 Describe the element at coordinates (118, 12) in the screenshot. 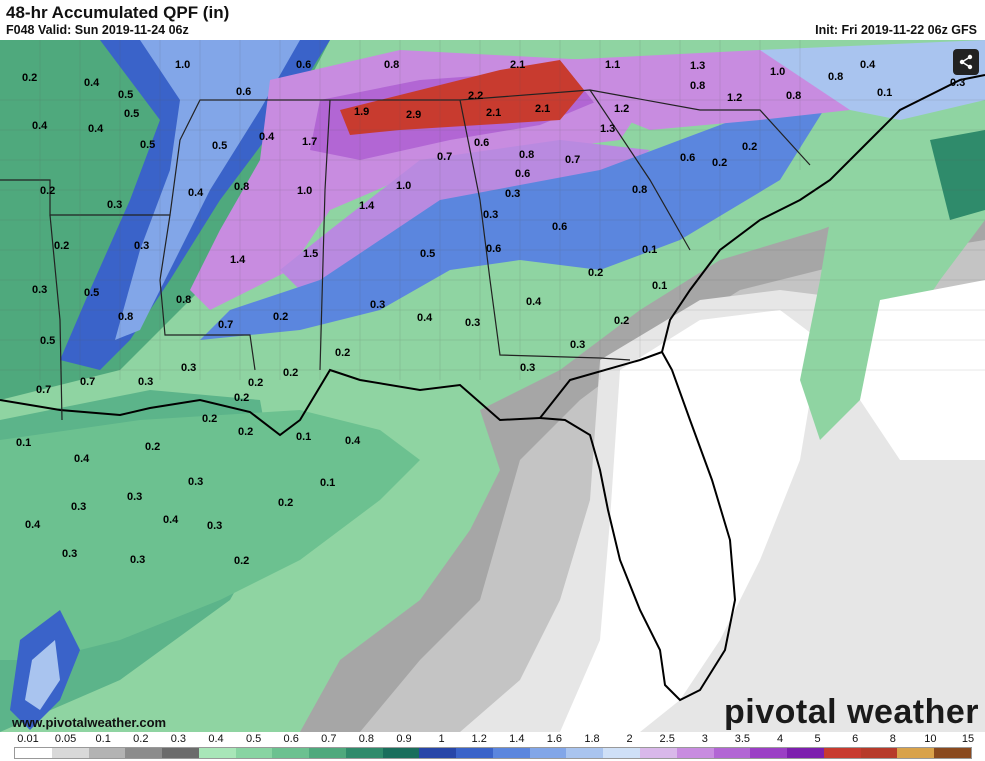

I see `map-title: 48-hr Accumulated QPF (in)` at that location.